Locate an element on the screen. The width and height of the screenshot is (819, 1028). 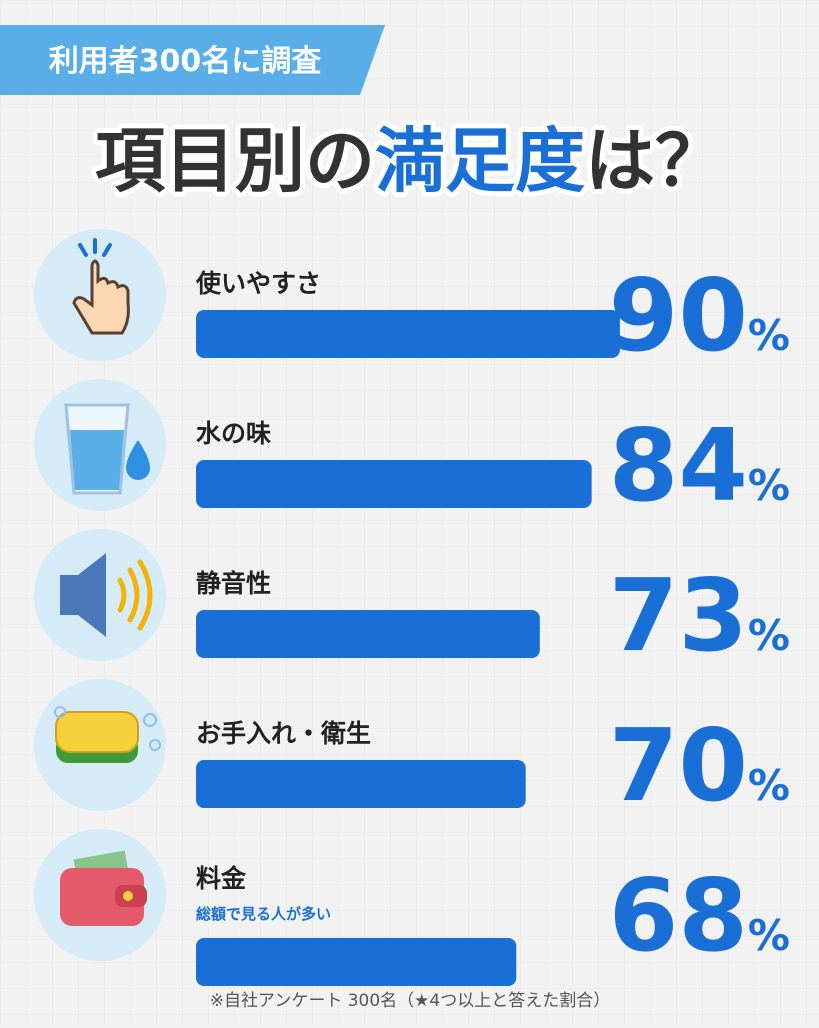
footnote: ※自社アンケート 300名（★4つ以上と答えた割合） is located at coordinates (410, 1001).